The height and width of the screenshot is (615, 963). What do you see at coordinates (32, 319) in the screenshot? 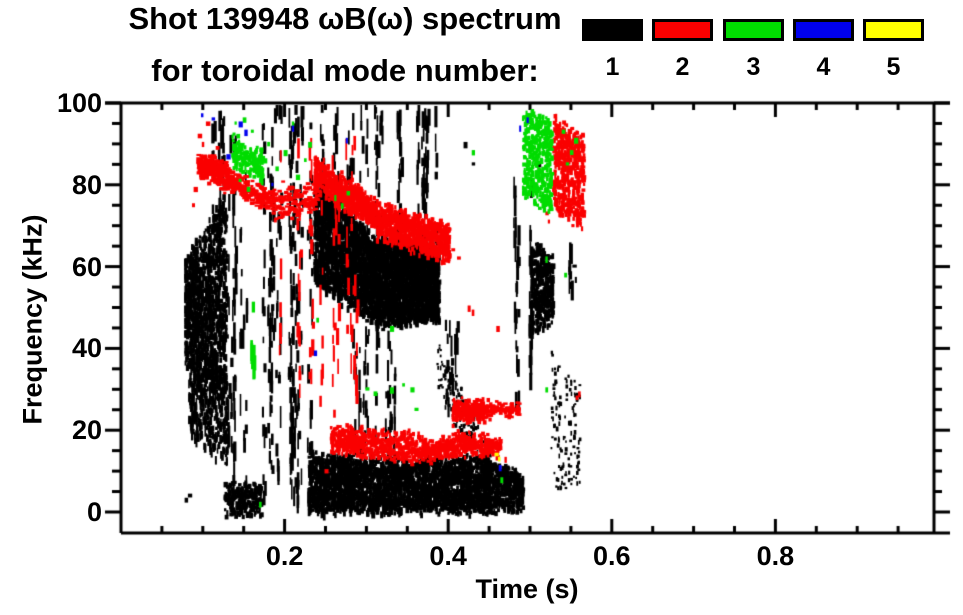
I see `y-axis-title: Frequency (kHz)` at bounding box center [32, 319].